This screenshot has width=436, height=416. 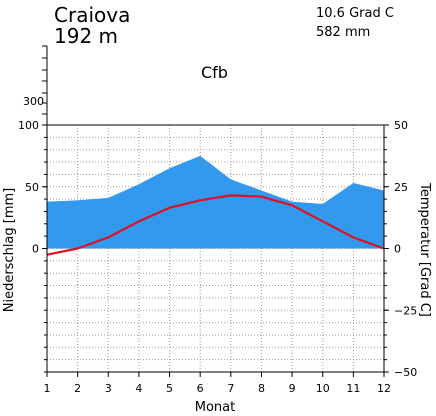 What do you see at coordinates (353, 388) in the screenshot?
I see `x-tick-label: 11` at bounding box center [353, 388].